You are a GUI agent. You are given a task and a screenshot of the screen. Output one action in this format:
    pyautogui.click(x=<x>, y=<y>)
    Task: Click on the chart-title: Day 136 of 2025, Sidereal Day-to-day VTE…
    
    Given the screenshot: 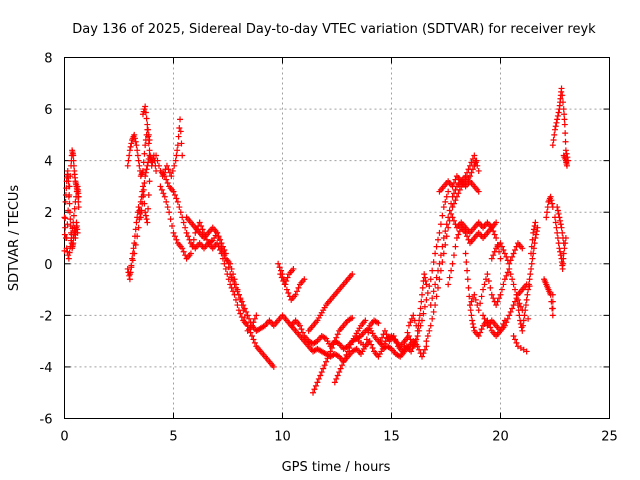 What is the action you would take?
    pyautogui.click(x=334, y=29)
    